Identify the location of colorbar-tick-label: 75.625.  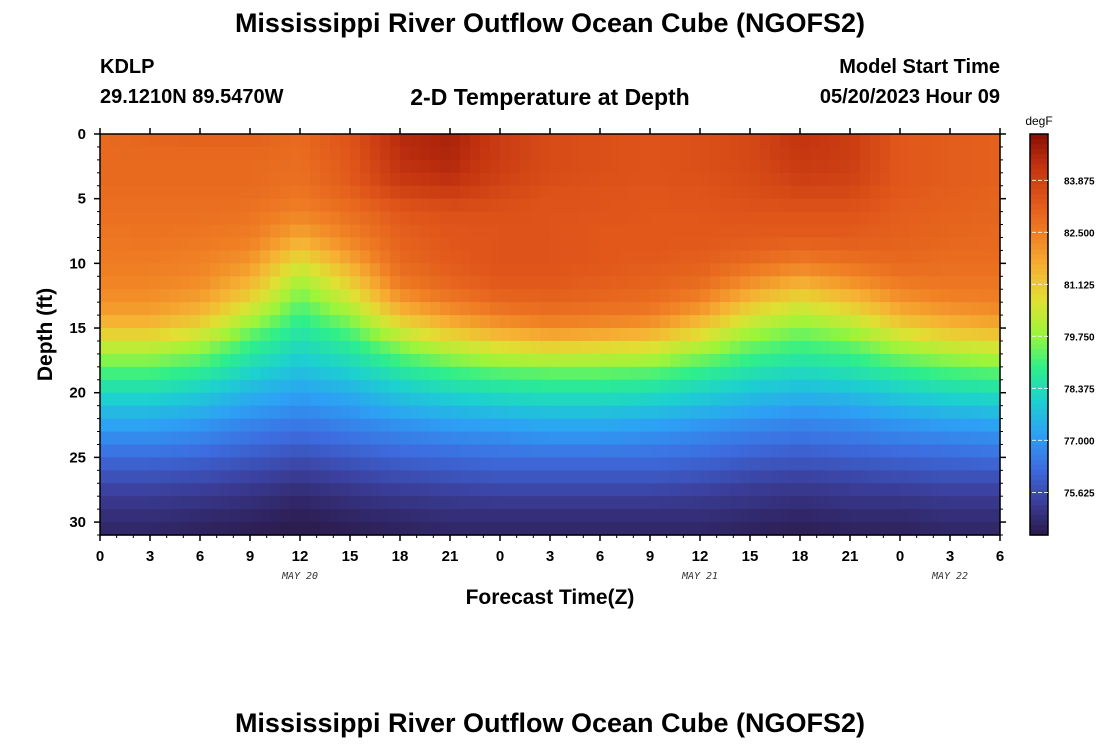
(1079, 493).